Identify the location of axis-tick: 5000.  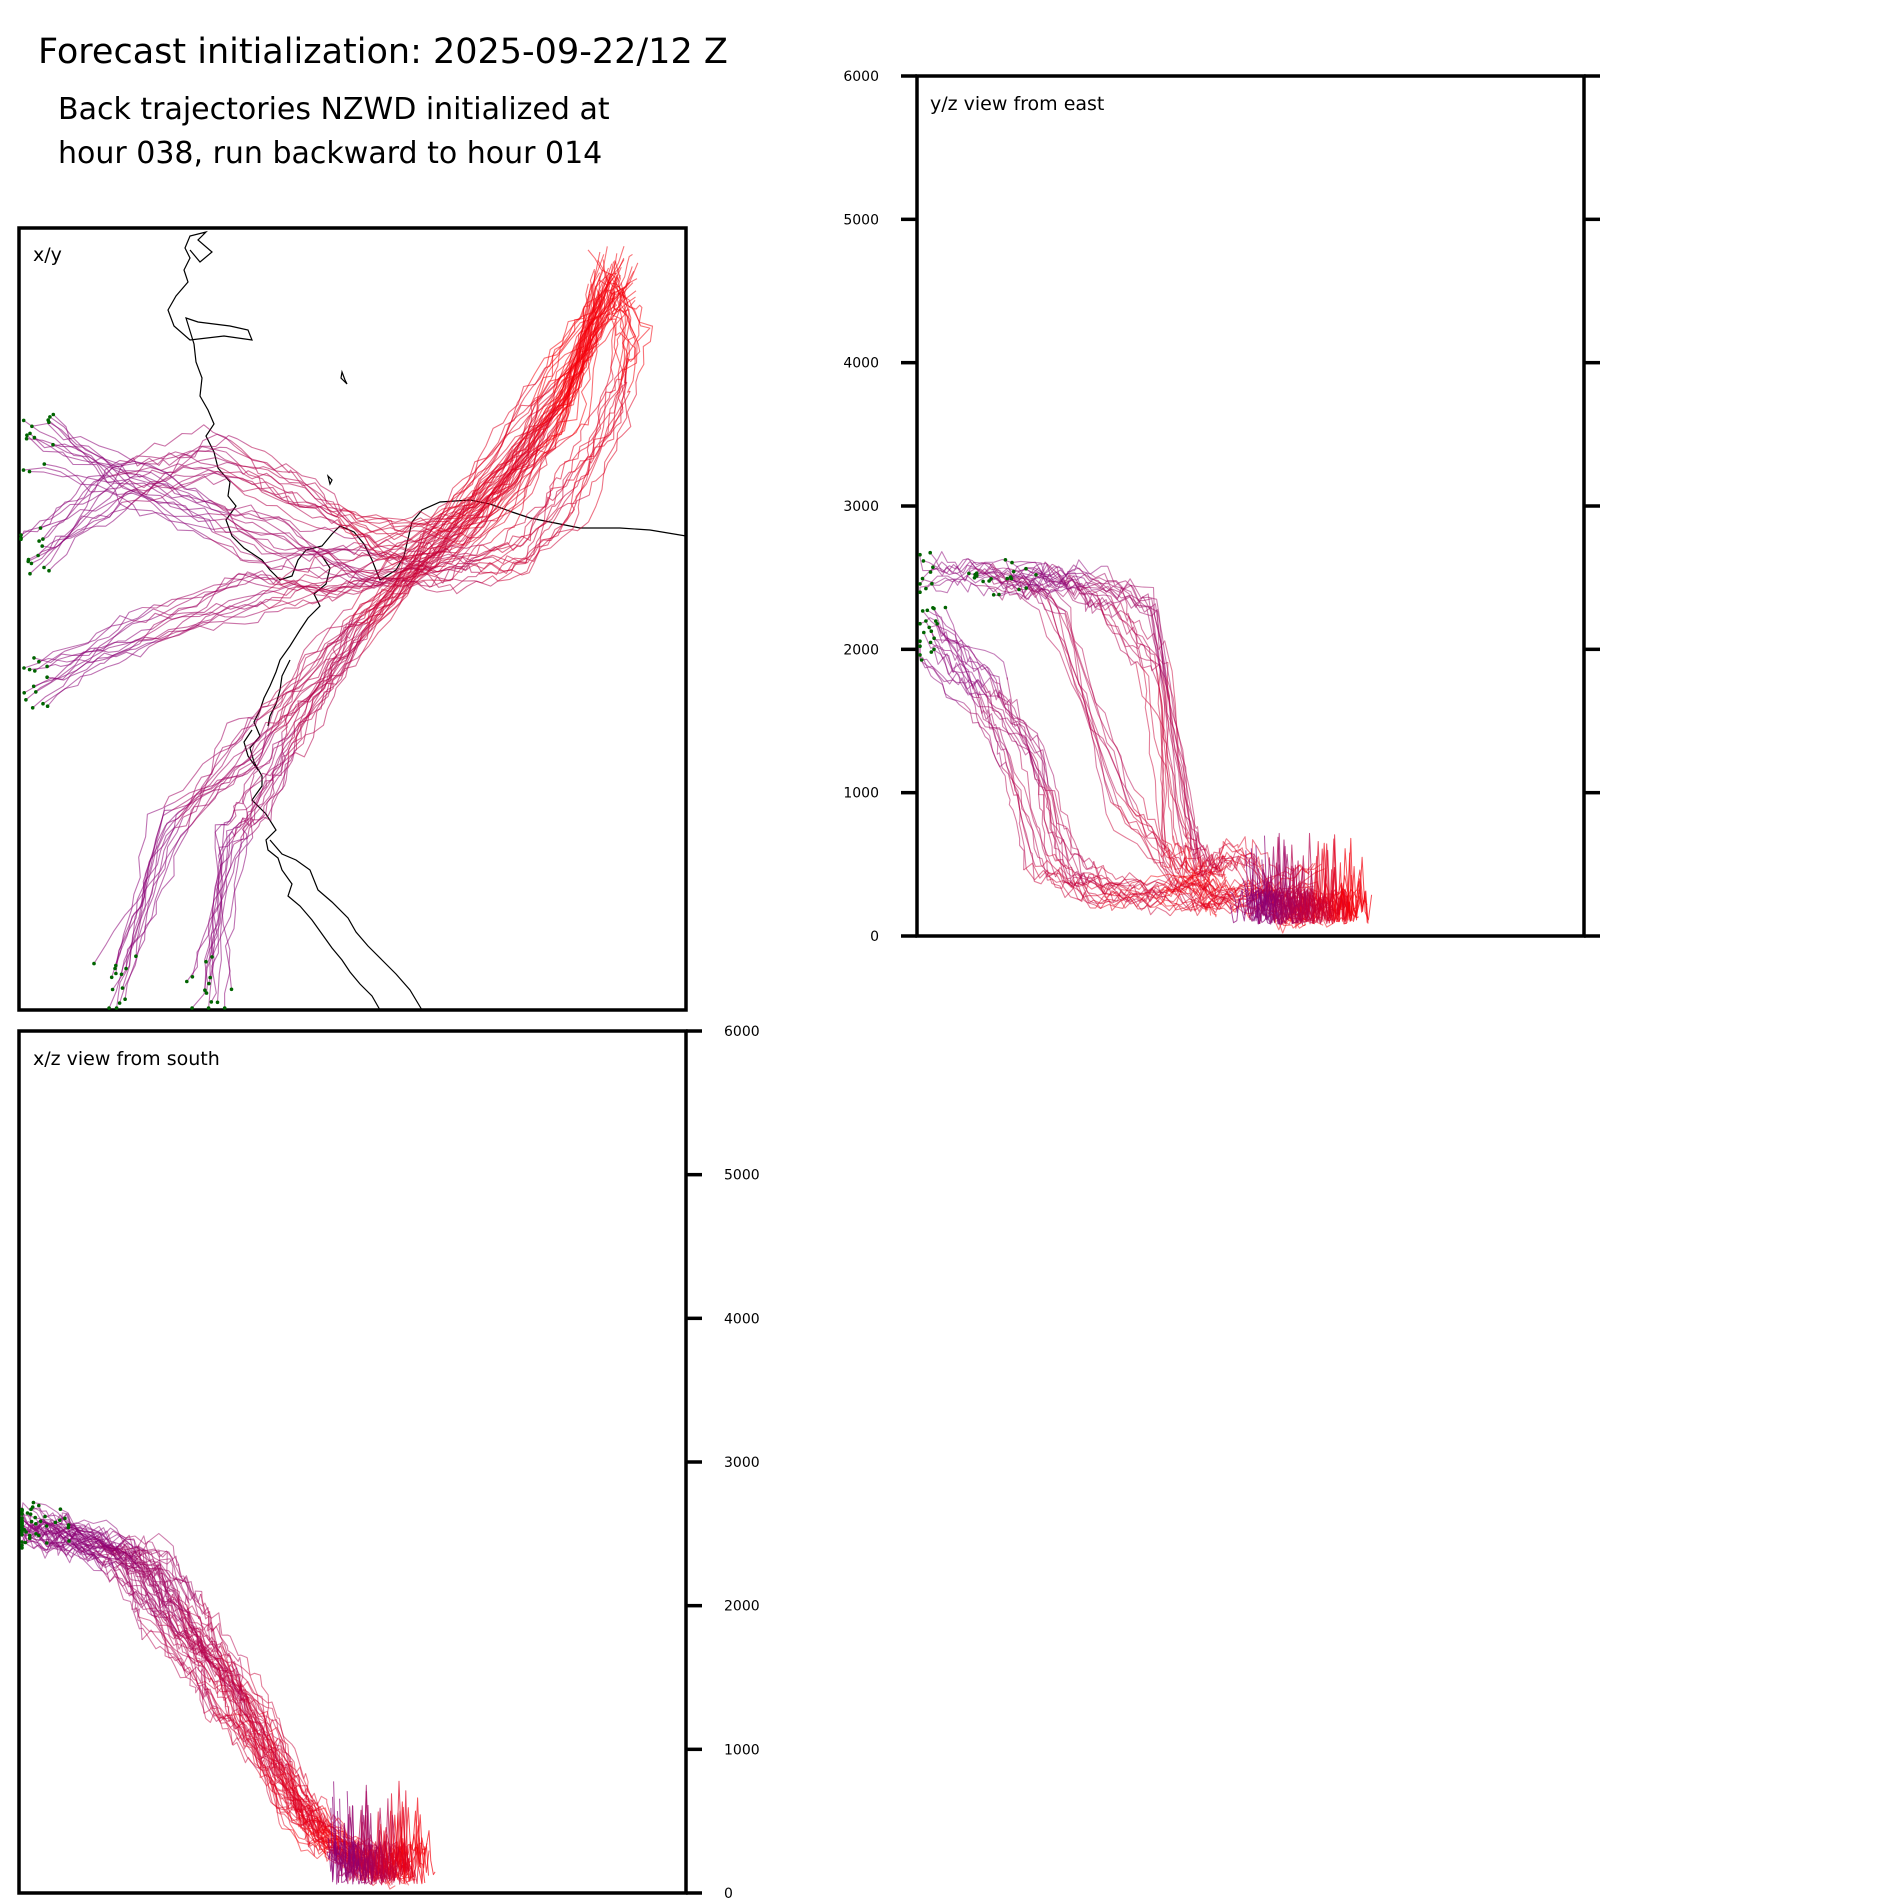
(1221, 220).